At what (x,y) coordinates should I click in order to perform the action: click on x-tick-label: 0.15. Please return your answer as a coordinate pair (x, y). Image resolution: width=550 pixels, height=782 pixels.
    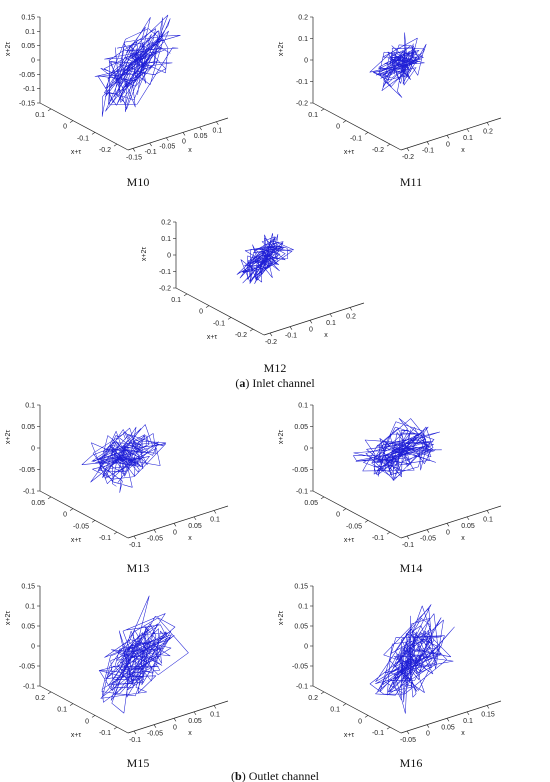
    Looking at the image, I should click on (488, 714).